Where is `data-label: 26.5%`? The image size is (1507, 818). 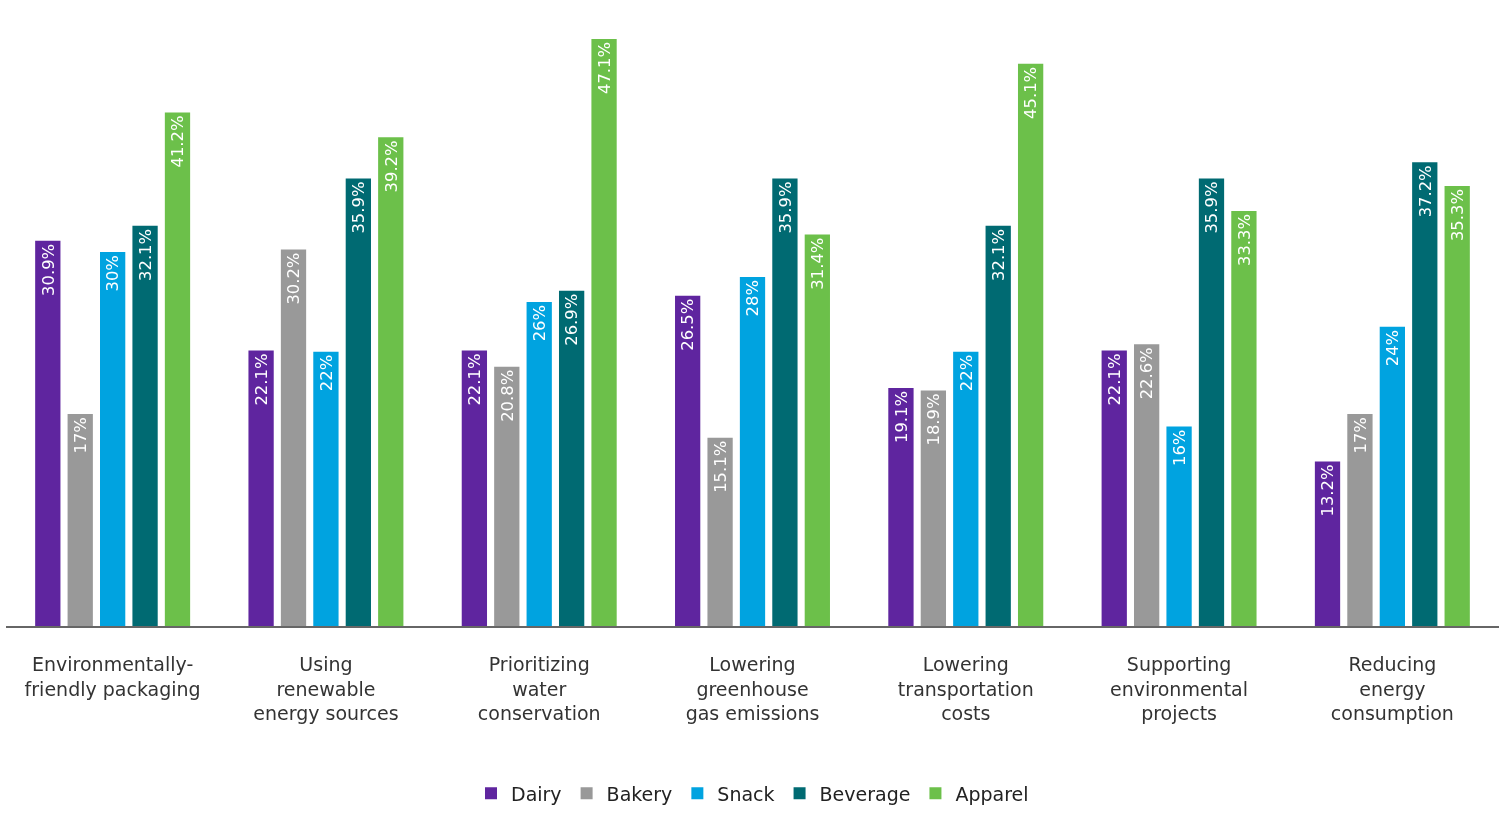 data-label: 26.5% is located at coordinates (688, 324).